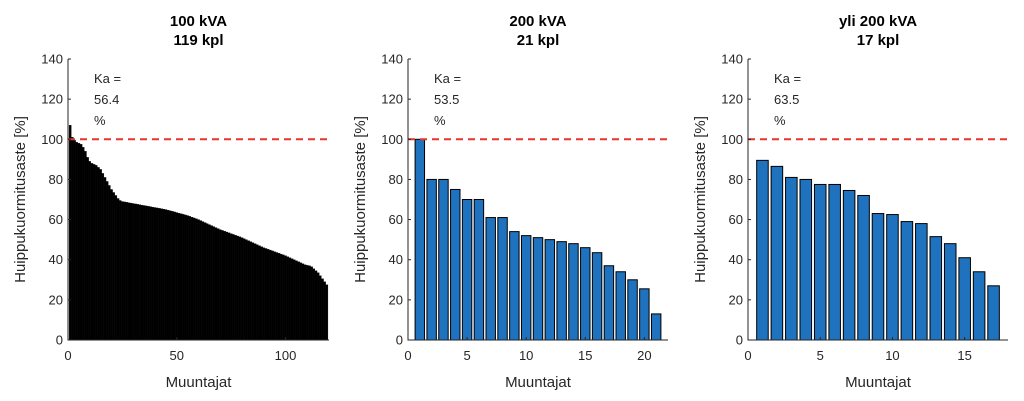 The height and width of the screenshot is (401, 1024). What do you see at coordinates (56, 219) in the screenshot?
I see `y-tick-label: 60` at bounding box center [56, 219].